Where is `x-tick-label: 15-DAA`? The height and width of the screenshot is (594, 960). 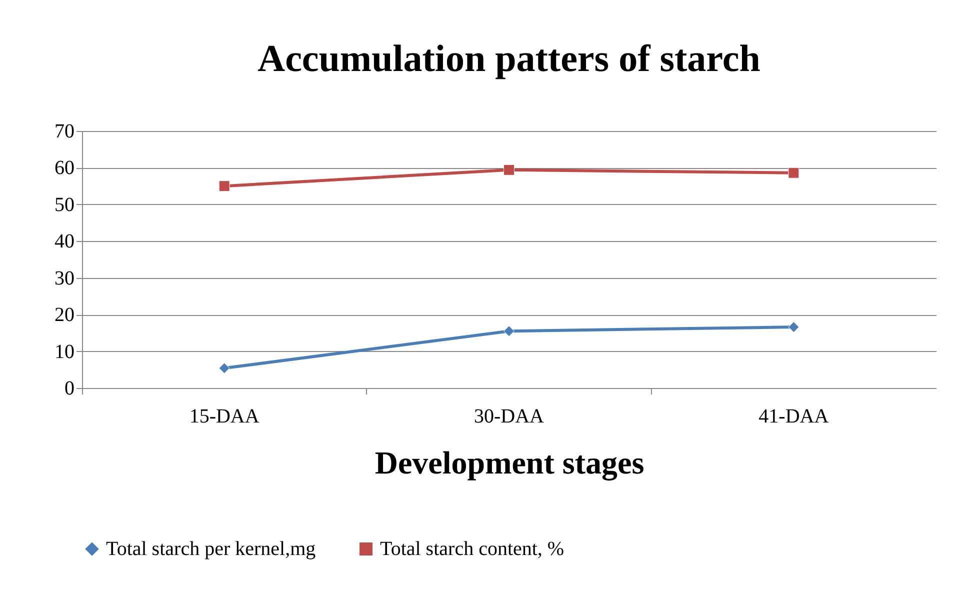 x-tick-label: 15-DAA is located at coordinates (224, 417).